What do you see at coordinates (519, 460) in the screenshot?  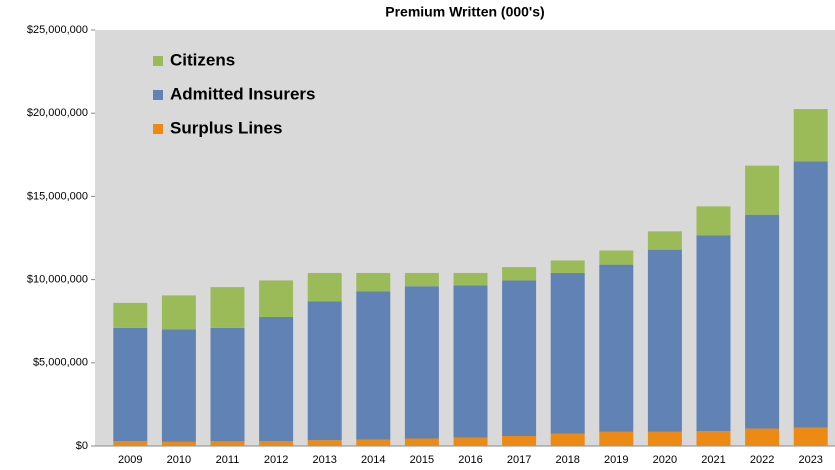 I see `x-tick-label: 2017` at bounding box center [519, 460].